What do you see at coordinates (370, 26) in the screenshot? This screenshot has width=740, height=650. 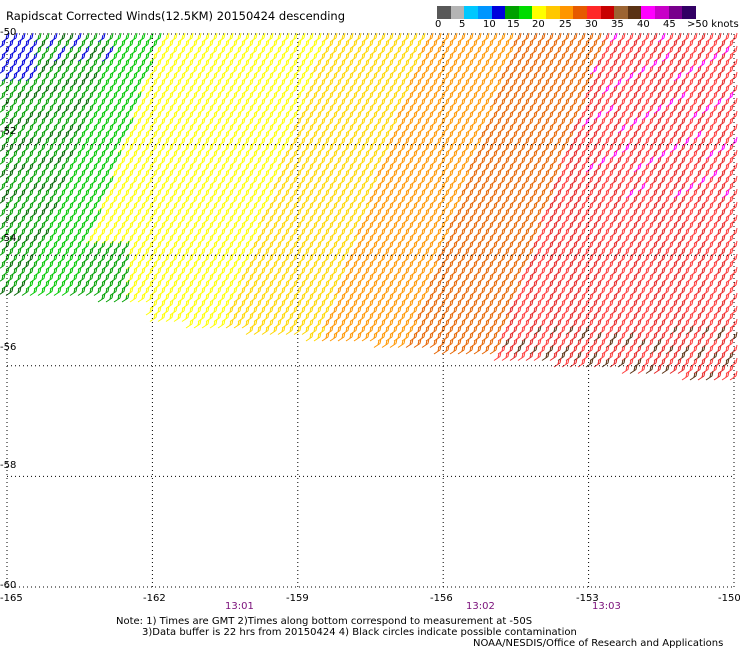 I see `colorbar-labels: 0 5 10 15 20 25 30 35 40 45 >50 knots` at bounding box center [370, 26].